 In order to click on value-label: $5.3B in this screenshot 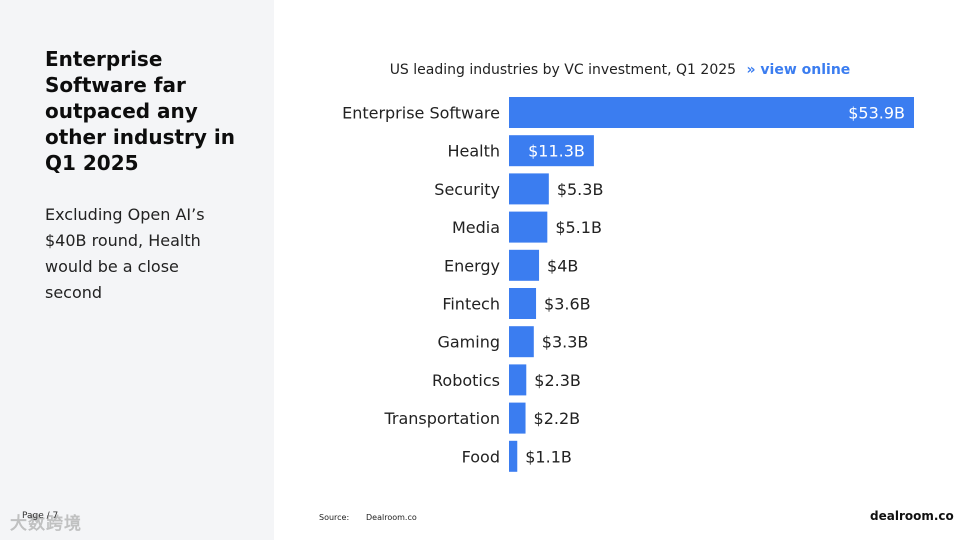, I will do `click(580, 189)`.